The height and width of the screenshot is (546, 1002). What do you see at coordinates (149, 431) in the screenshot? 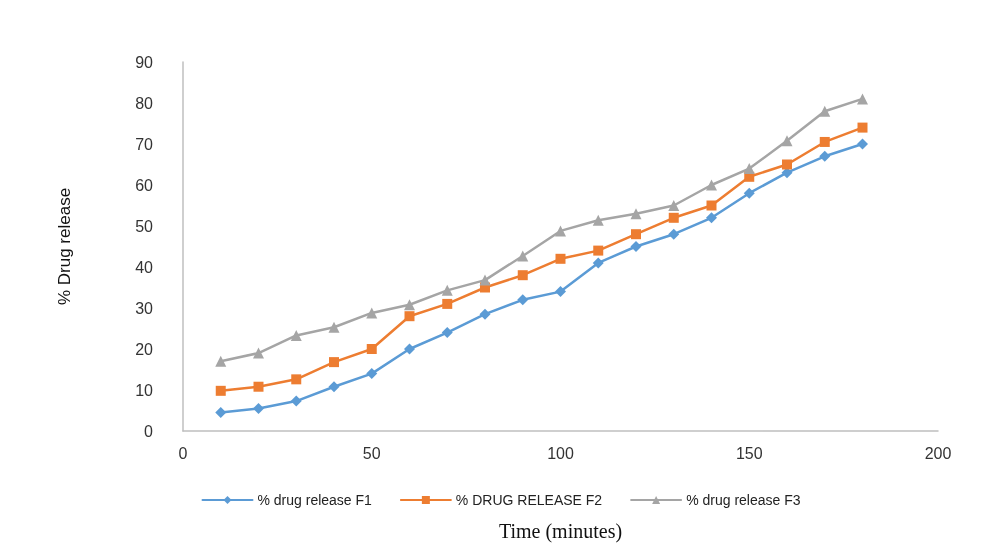
I see `y-tick-label: 0` at bounding box center [149, 431].